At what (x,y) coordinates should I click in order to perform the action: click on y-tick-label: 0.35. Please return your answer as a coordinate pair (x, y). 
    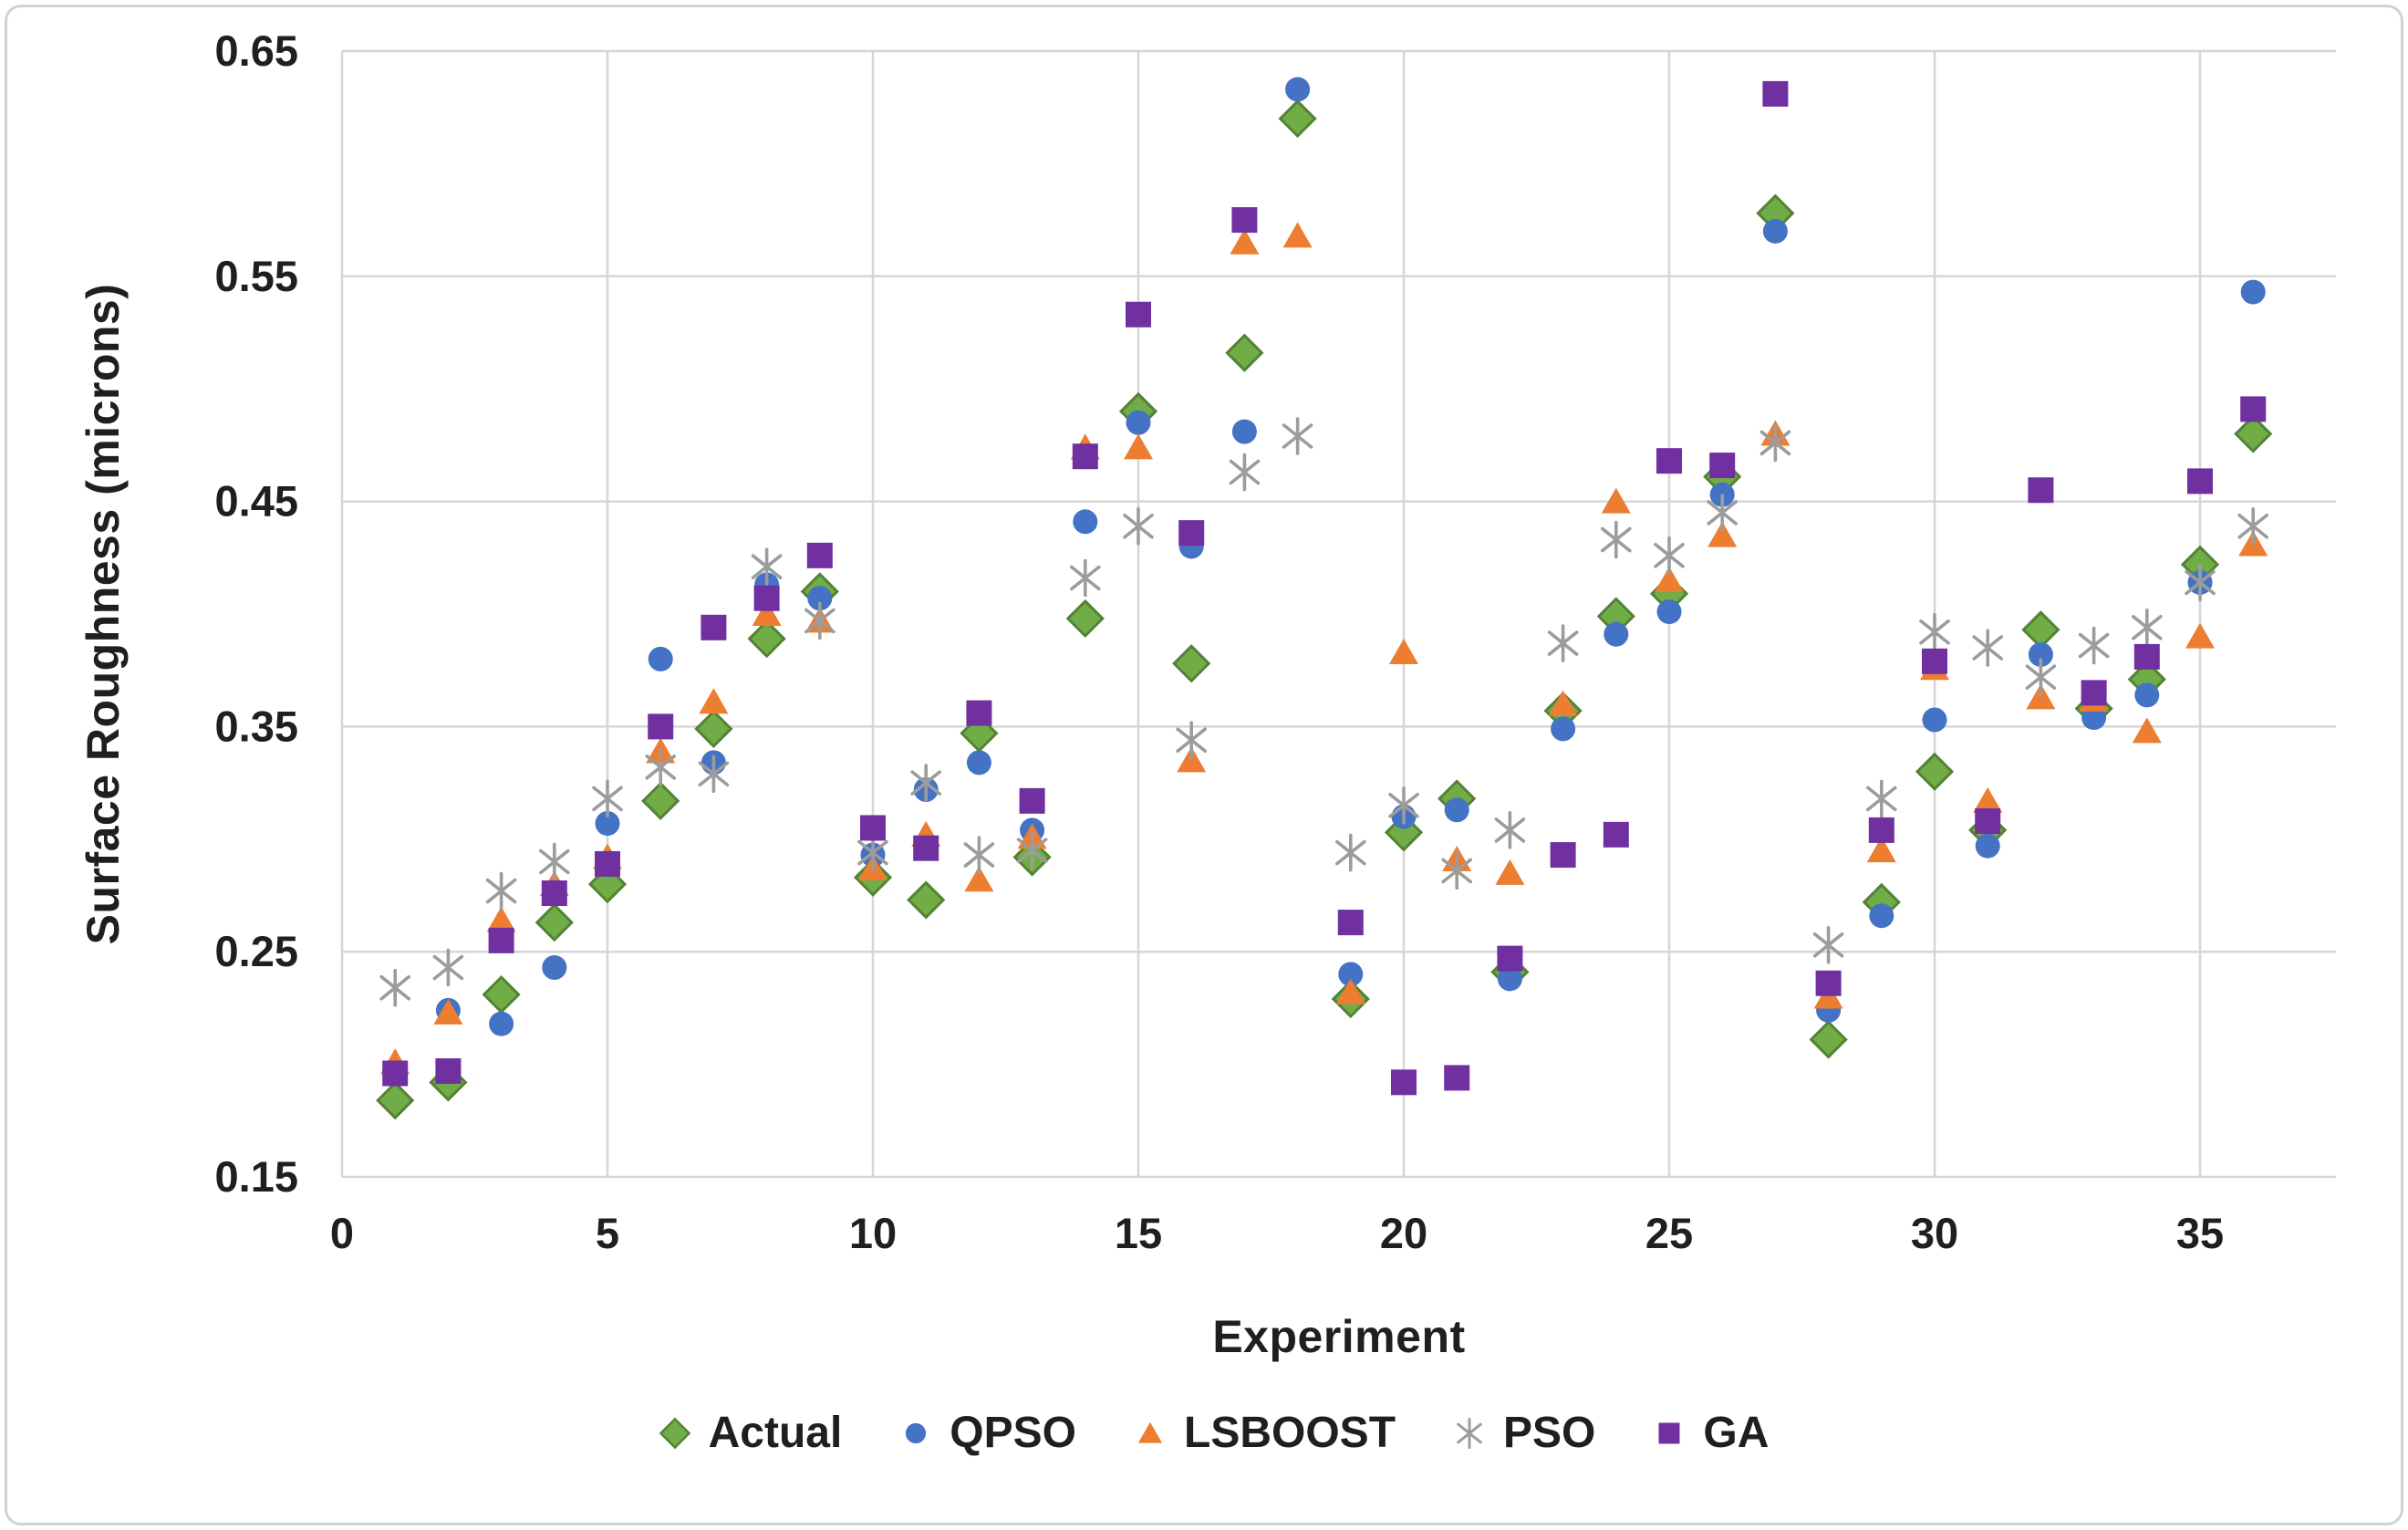
    Looking at the image, I should click on (256, 726).